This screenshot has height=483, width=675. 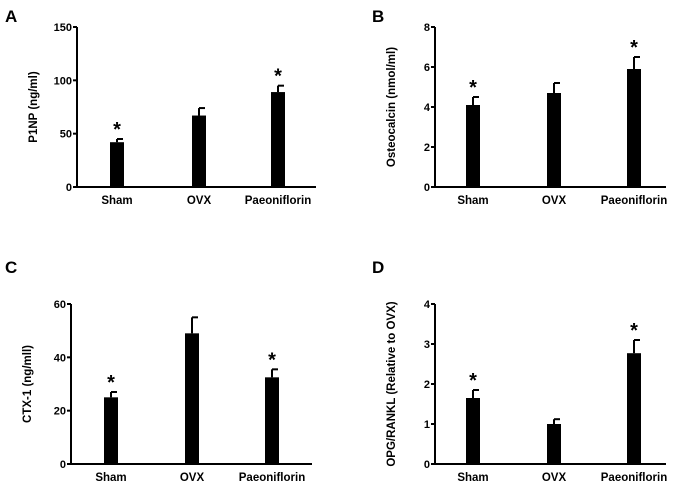 What do you see at coordinates (66, 135) in the screenshot?
I see `panel-a-y-tick-label: 50` at bounding box center [66, 135].